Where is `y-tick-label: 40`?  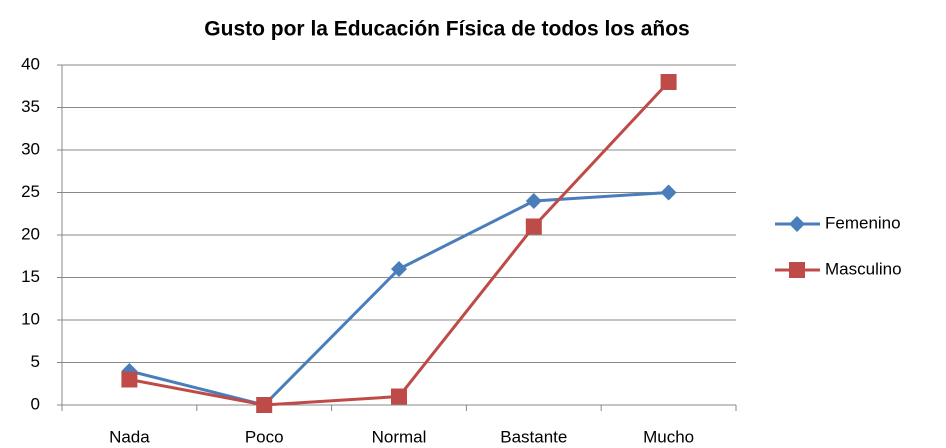 y-tick-label: 40 is located at coordinates (30, 63).